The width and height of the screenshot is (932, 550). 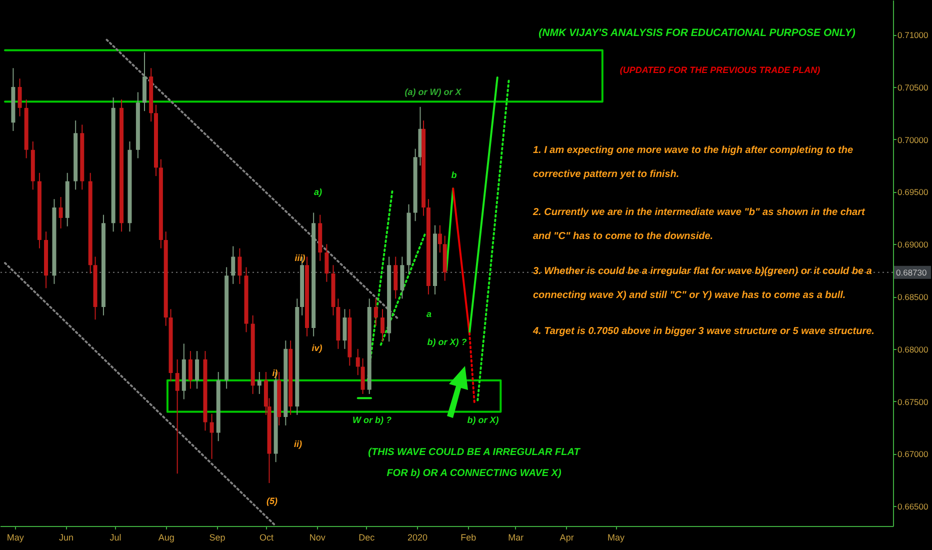 I want to click on annotation: iv), so click(x=317, y=348).